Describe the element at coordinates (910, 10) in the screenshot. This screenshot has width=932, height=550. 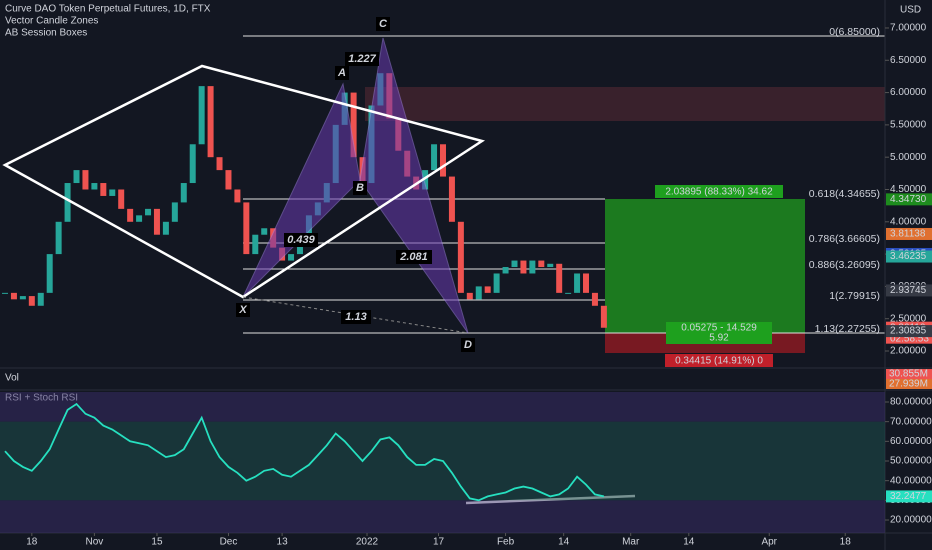
I see `currency: USD` at that location.